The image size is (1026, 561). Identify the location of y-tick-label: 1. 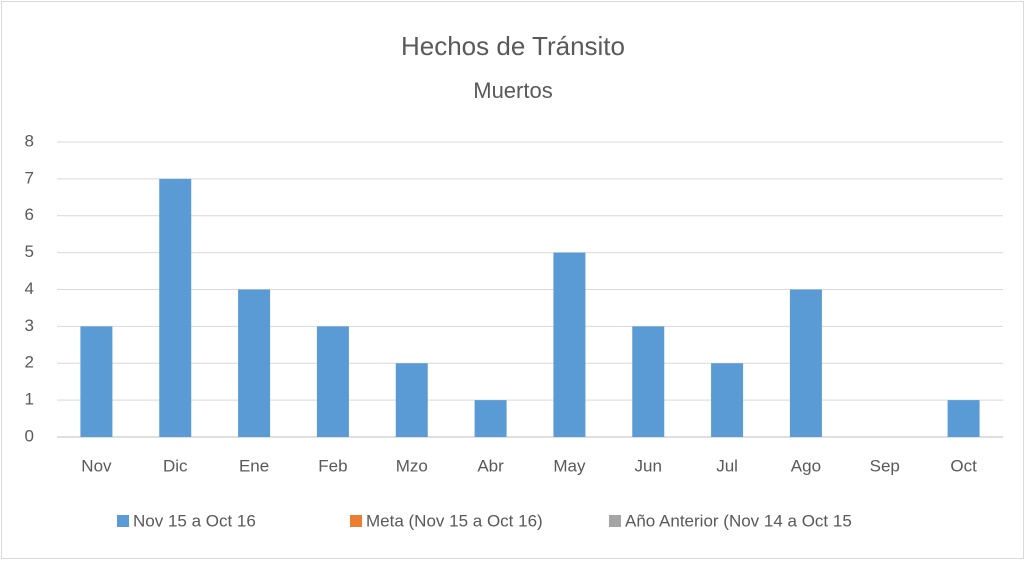
(29, 399).